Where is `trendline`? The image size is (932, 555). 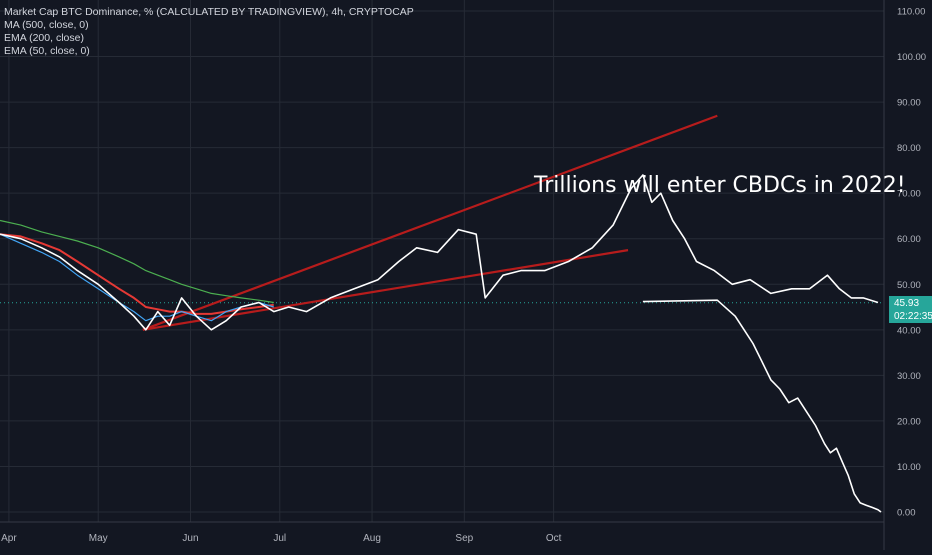 trendline is located at coordinates (385, 290).